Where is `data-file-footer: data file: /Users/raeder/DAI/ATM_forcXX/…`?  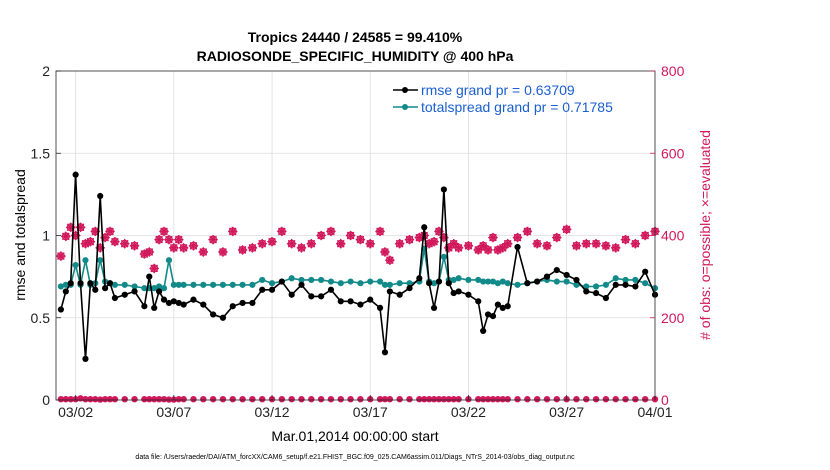
data-file-footer: data file: /Users/raeder/DAI/ATM_forcXX/… is located at coordinates (355, 457).